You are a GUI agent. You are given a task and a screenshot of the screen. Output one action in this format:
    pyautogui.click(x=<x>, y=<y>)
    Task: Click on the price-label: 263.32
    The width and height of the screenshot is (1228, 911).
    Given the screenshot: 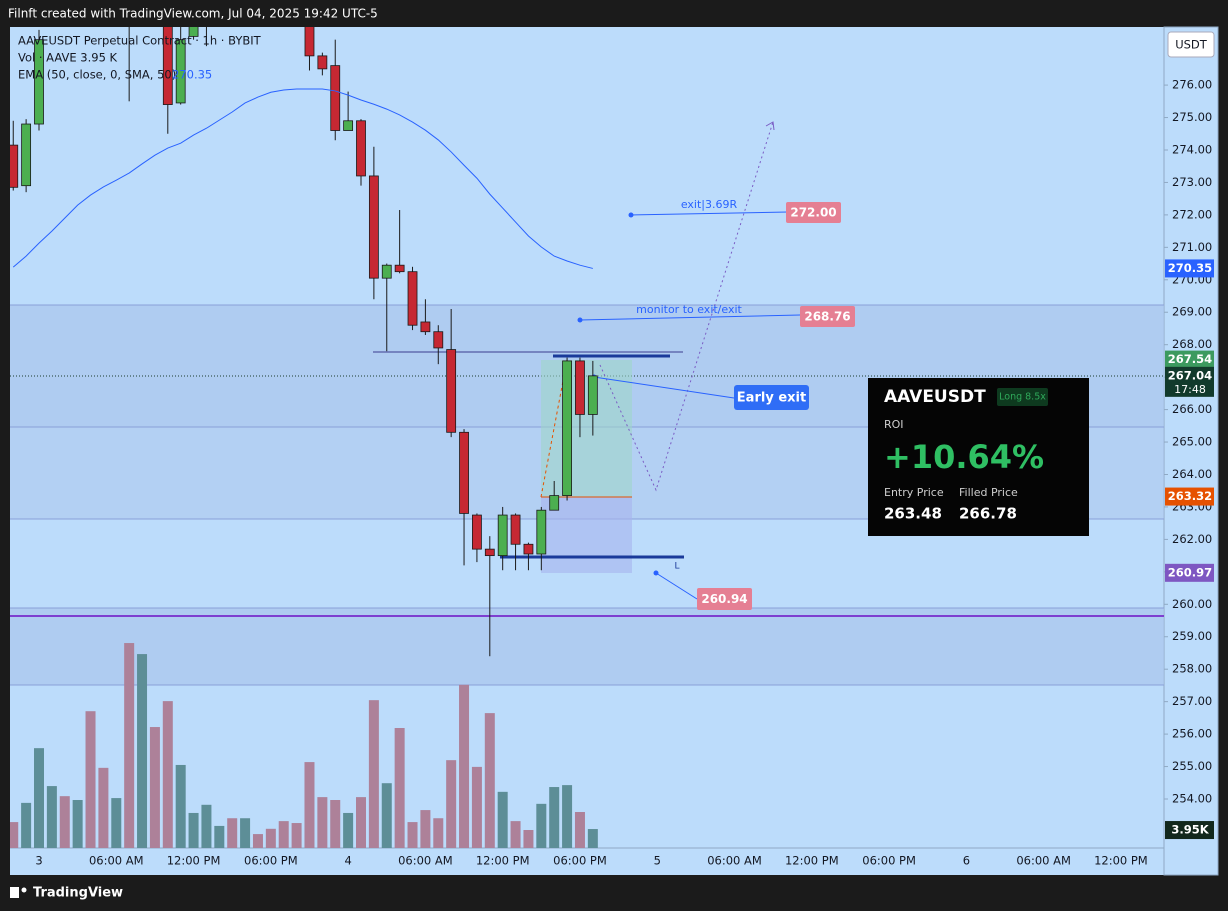 What is the action you would take?
    pyautogui.click(x=1190, y=496)
    